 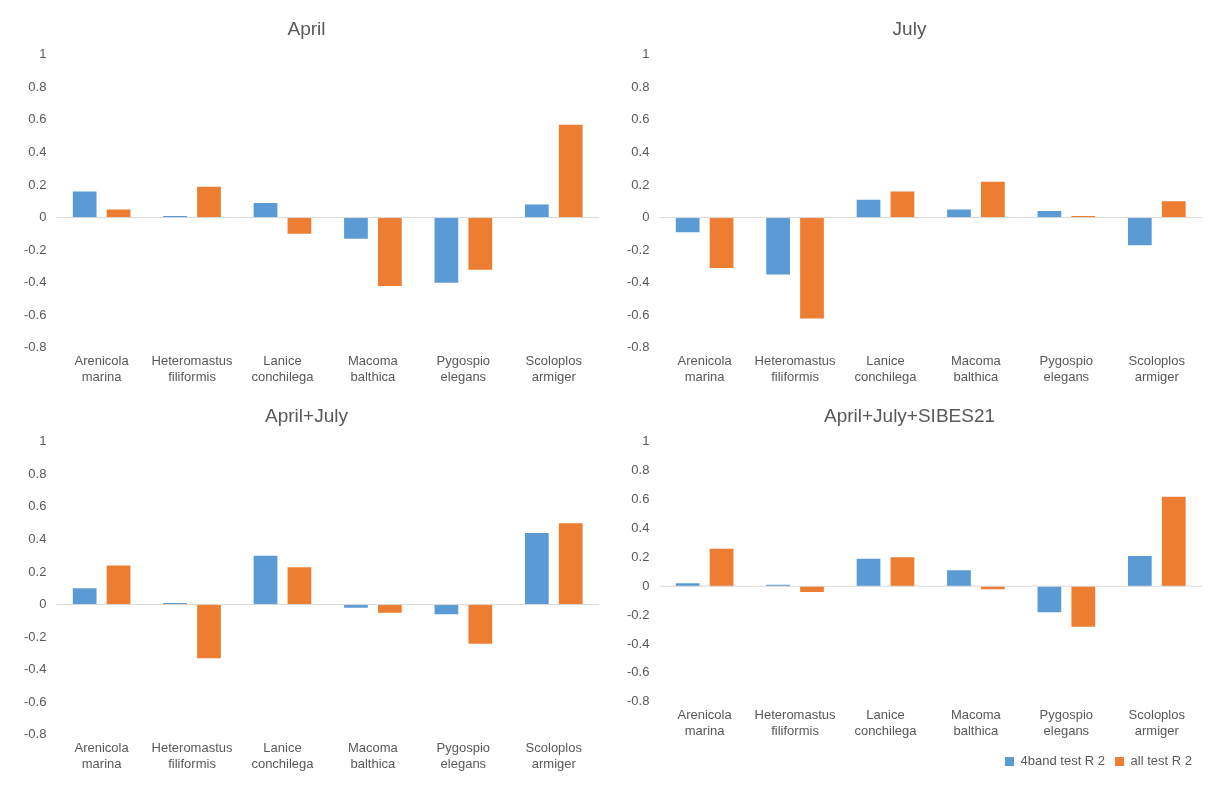 What do you see at coordinates (307, 415) in the screenshot?
I see `chart-title: April+July` at bounding box center [307, 415].